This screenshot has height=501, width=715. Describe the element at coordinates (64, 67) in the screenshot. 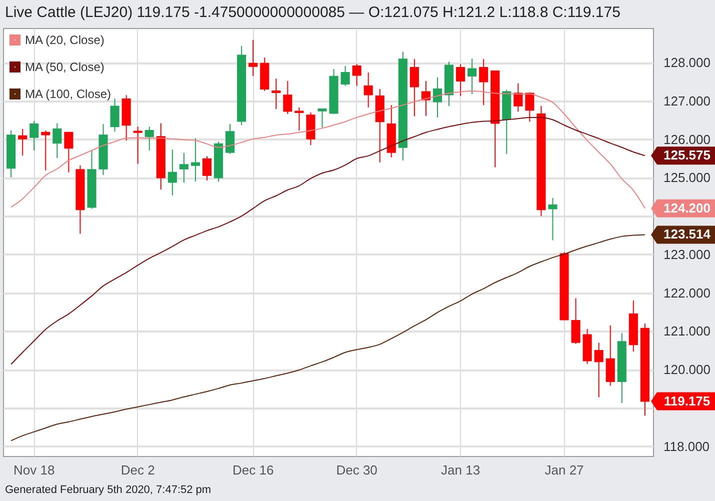

I see `legend-label: MA (50, Close)` at that location.